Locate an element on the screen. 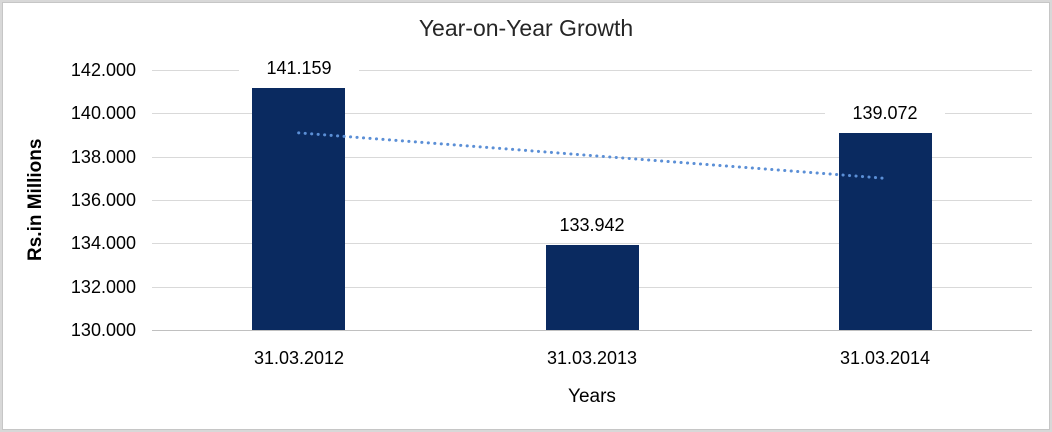  x-category-label: 31.03.2012 is located at coordinates (299, 358).